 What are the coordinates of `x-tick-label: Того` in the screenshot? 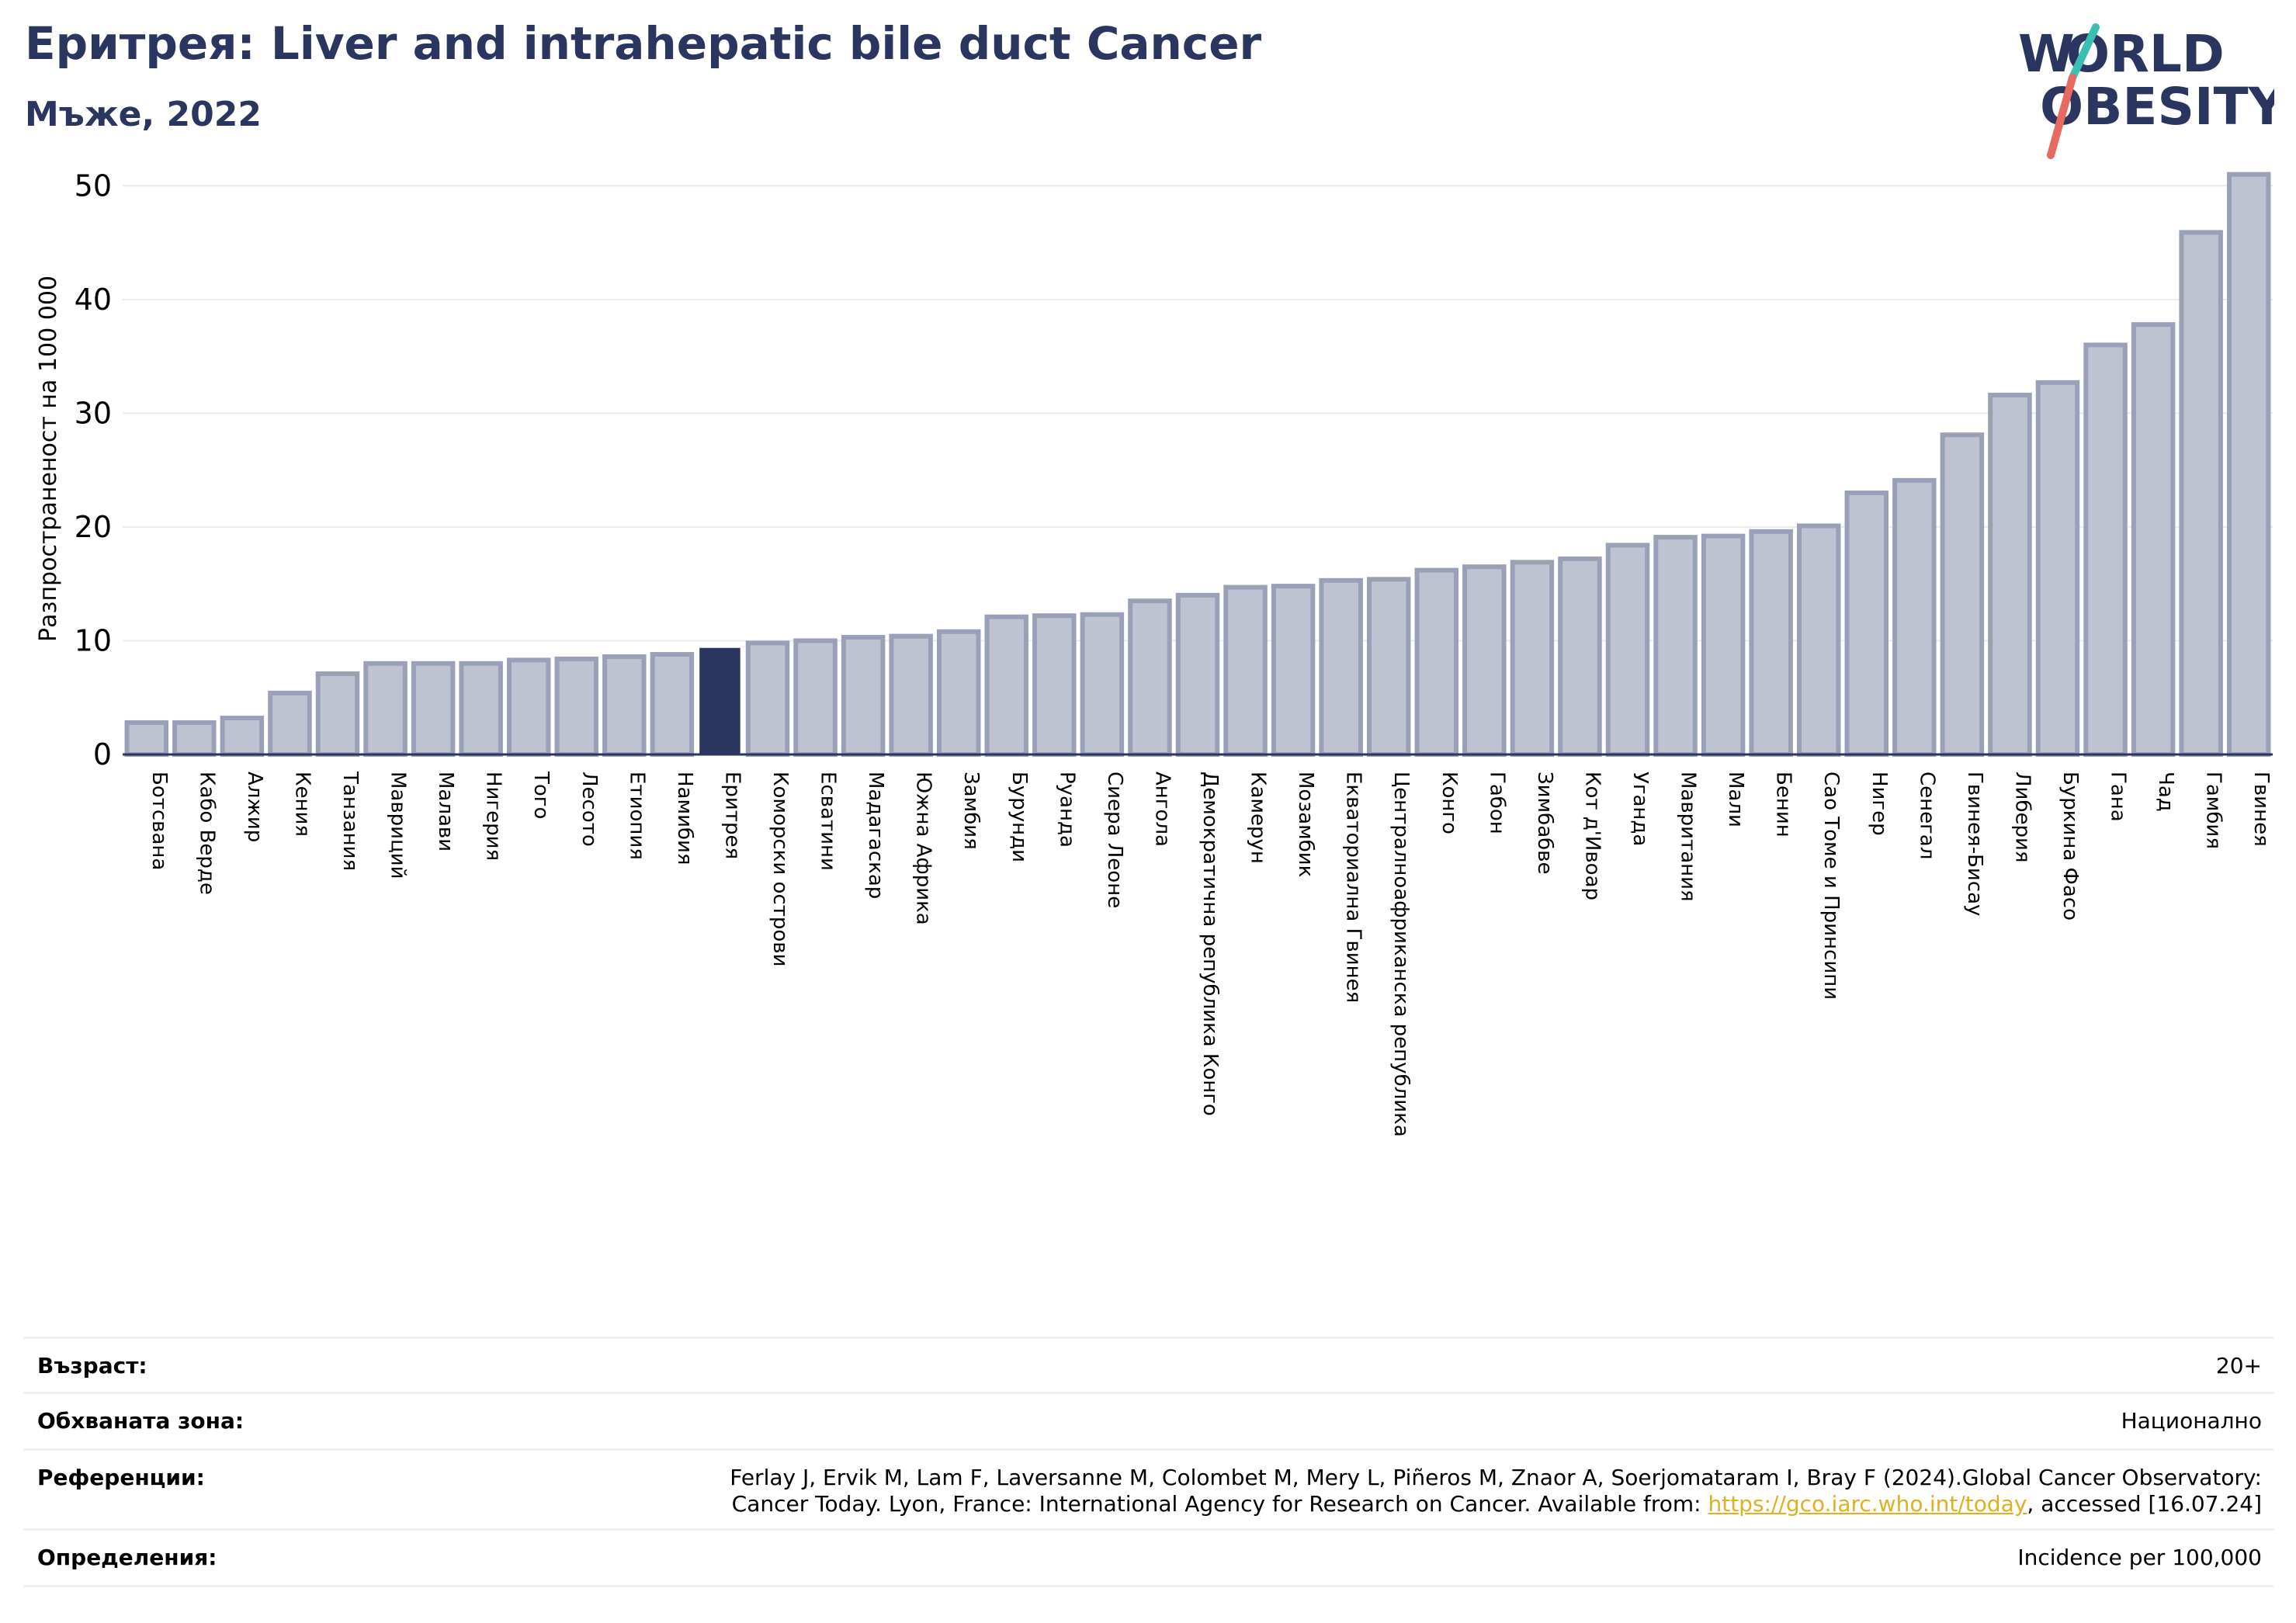 It's located at (541, 795).